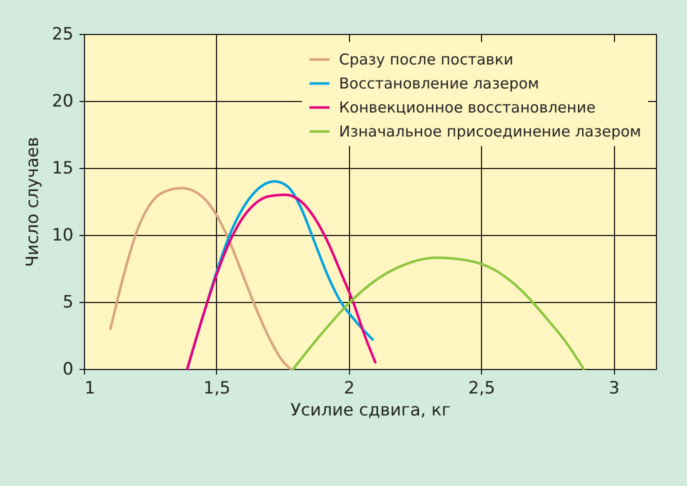  I want to click on x-tick-label: 1,5, so click(216, 388).